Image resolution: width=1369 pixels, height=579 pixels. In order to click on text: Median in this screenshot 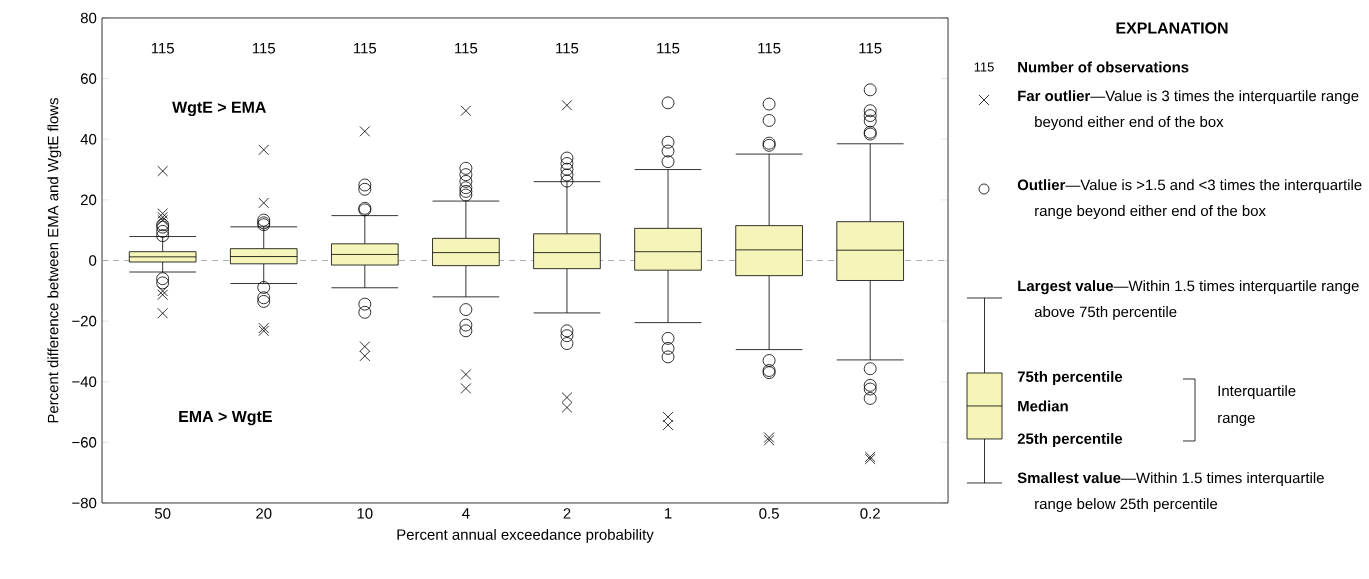, I will do `click(1043, 406)`.